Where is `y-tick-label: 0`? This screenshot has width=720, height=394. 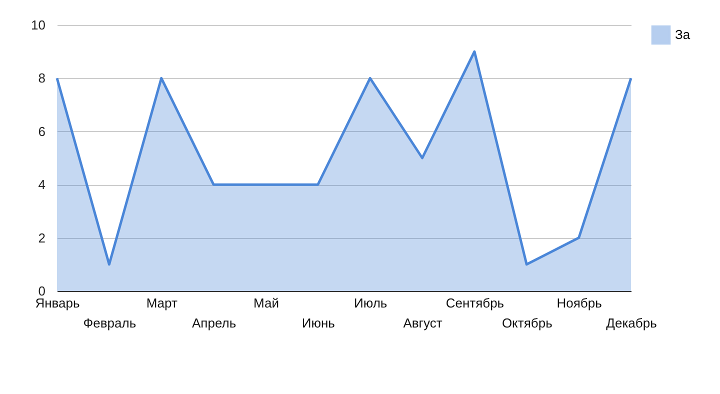
y-tick-label: 0 is located at coordinates (42, 291).